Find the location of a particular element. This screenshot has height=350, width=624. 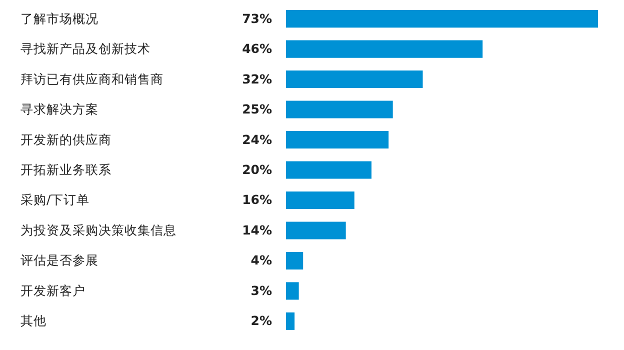

data-label: 2% is located at coordinates (261, 320).